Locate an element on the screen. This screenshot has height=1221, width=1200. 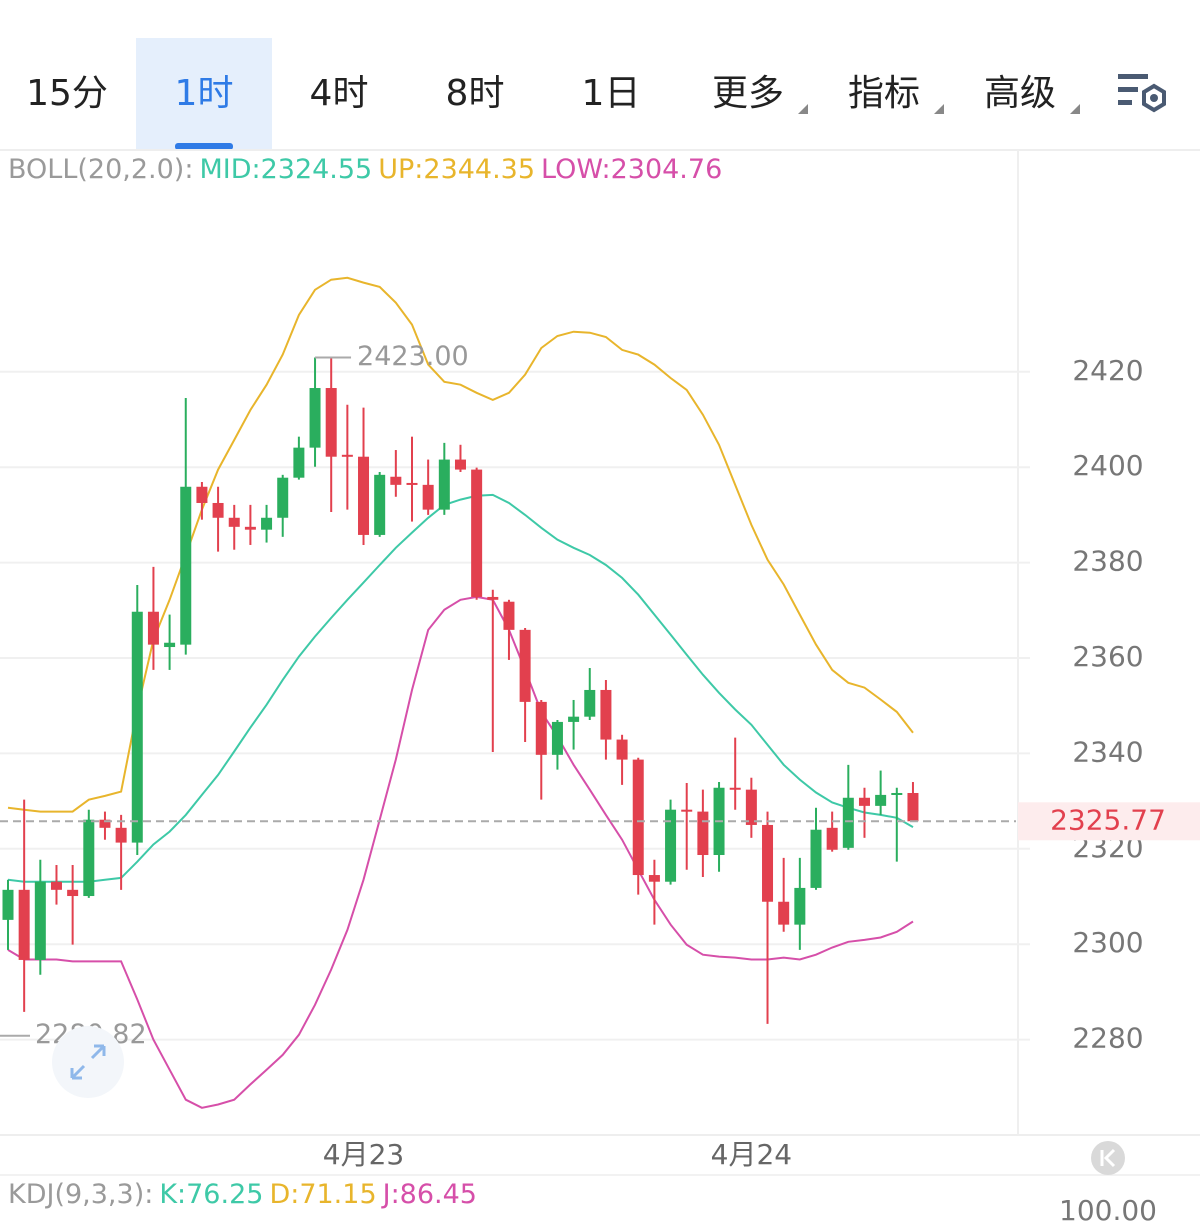
current-price-label: 2325.77 is located at coordinates (1108, 819).